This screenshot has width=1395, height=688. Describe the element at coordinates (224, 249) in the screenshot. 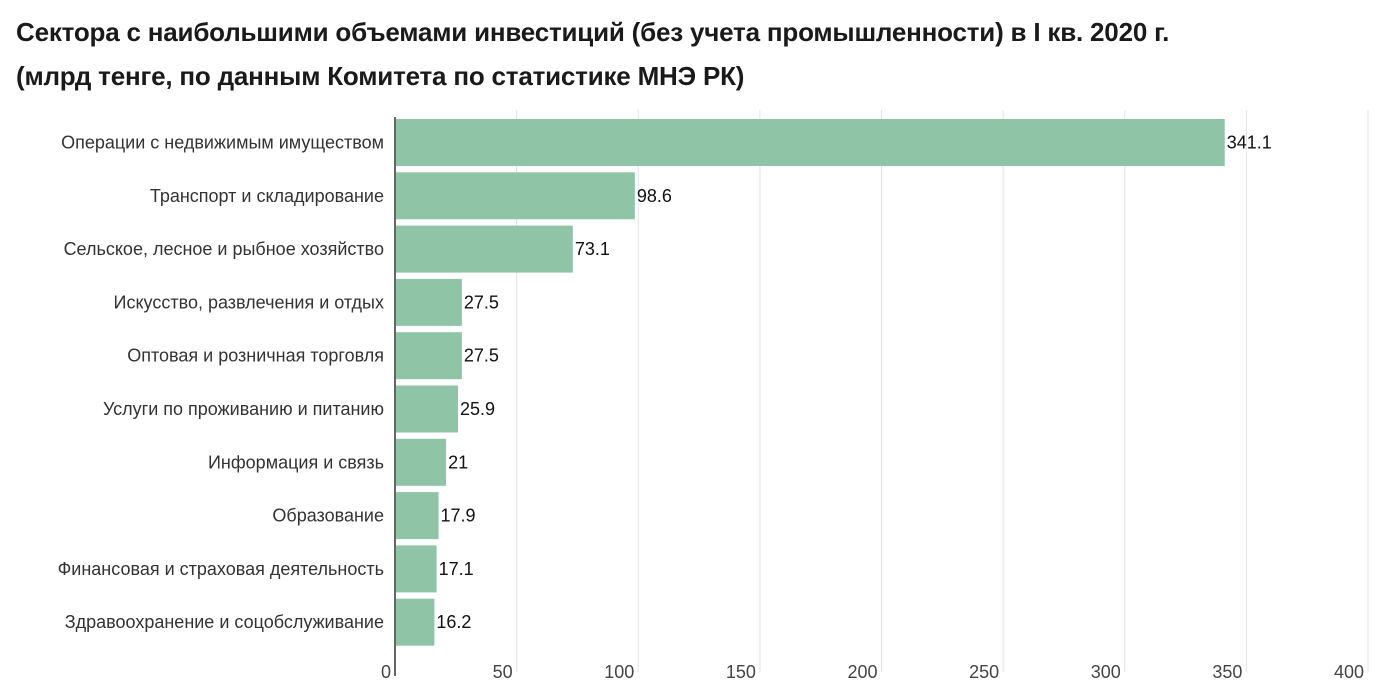

I see `category-label: Сельское, лесное и рыбное хозяйство` at that location.